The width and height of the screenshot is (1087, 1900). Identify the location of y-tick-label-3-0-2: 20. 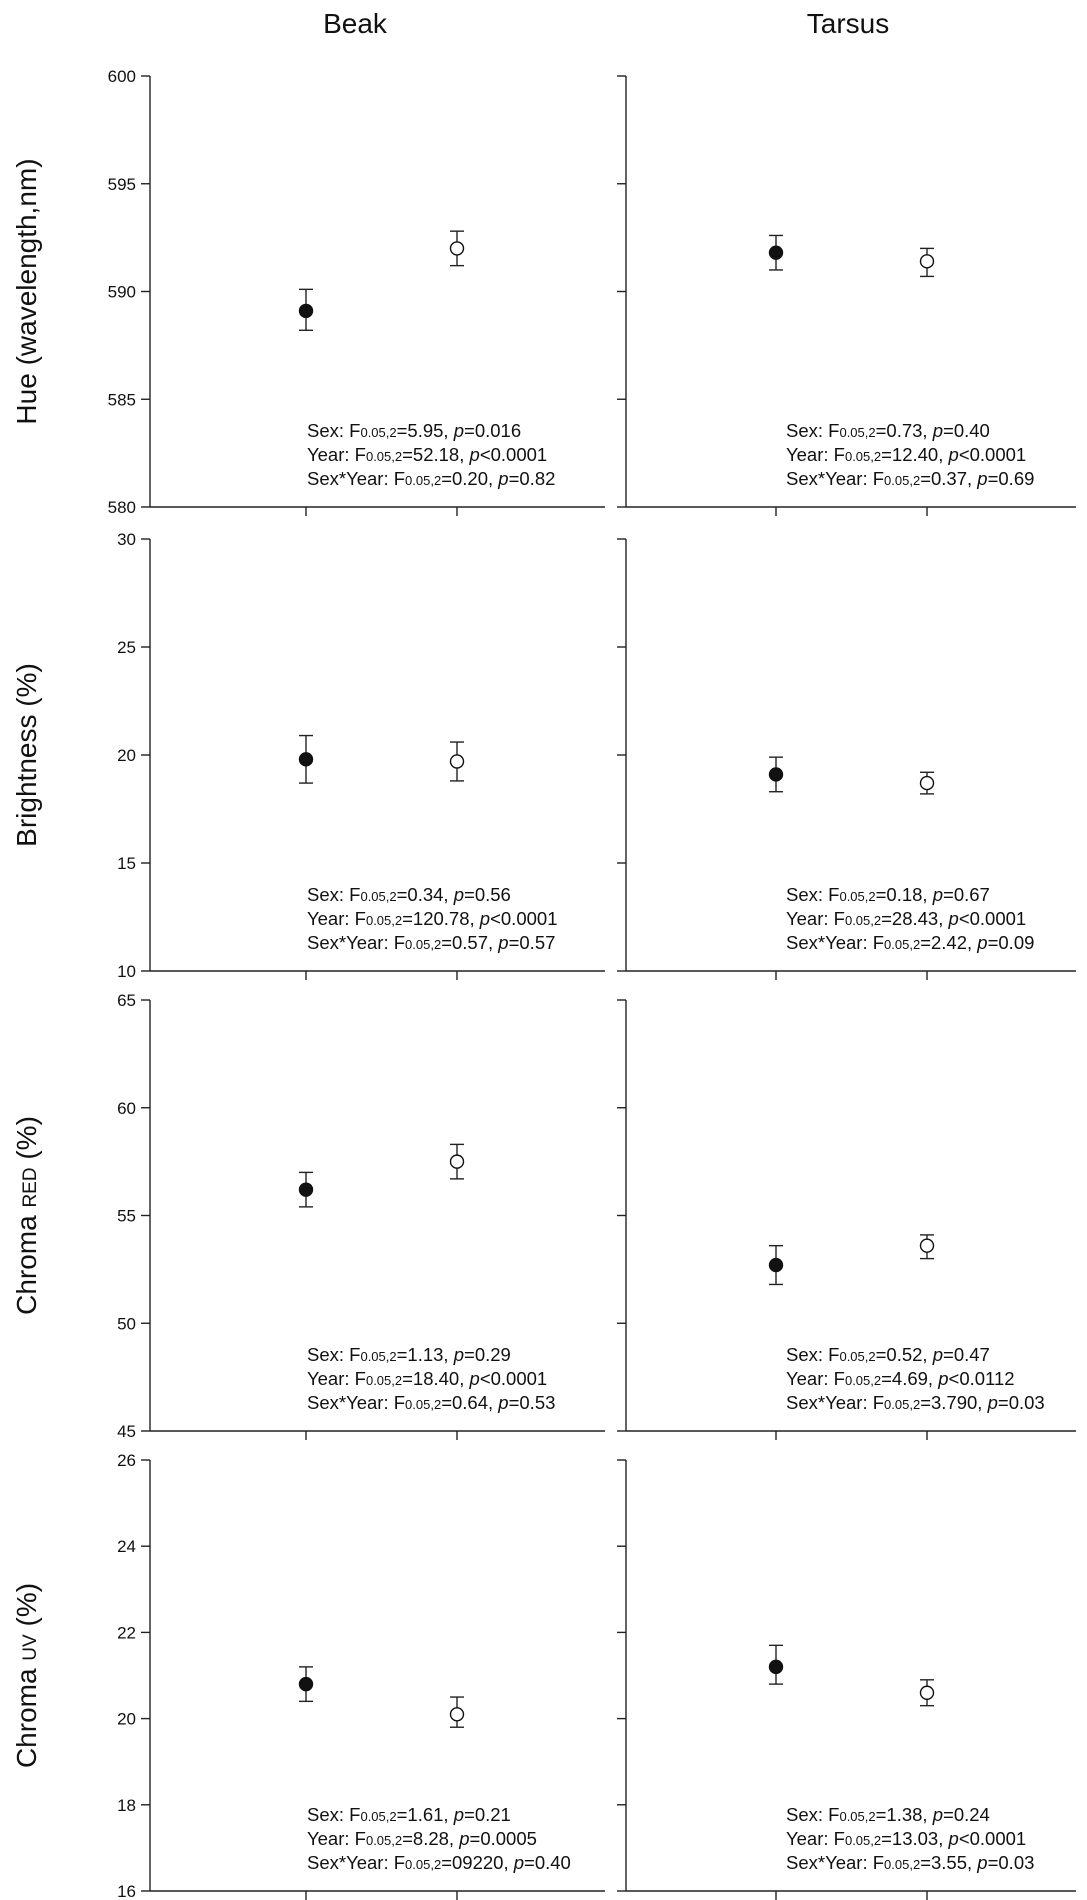
(126, 1719).